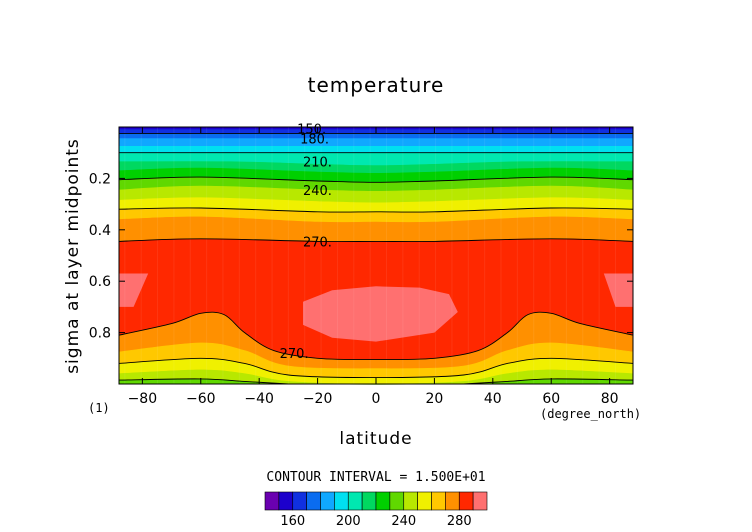 Image resolution: width=752 pixels, height=532 pixels. What do you see at coordinates (100, 334) in the screenshot?
I see `y-tick-label: 0.8` at bounding box center [100, 334].